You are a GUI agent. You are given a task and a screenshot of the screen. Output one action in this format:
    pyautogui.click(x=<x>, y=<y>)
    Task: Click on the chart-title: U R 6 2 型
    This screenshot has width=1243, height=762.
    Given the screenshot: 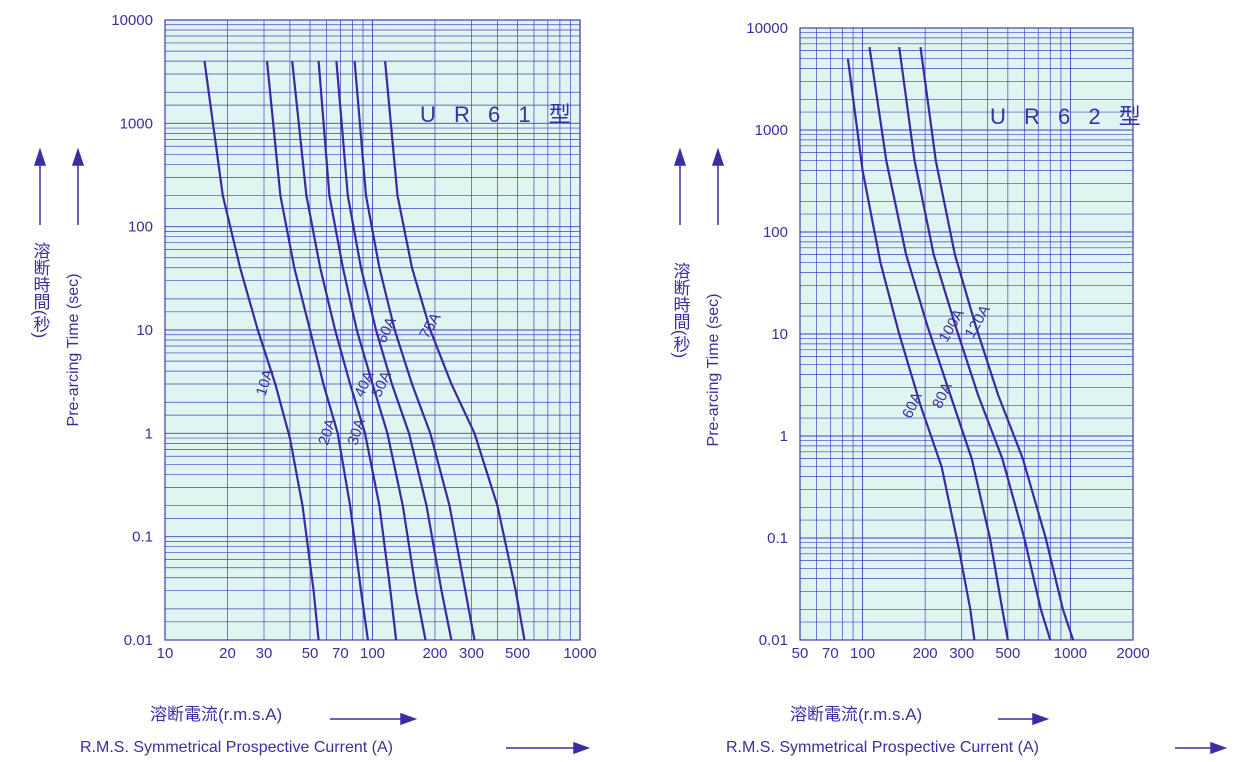 What is the action you would take?
    pyautogui.click(x=1068, y=116)
    